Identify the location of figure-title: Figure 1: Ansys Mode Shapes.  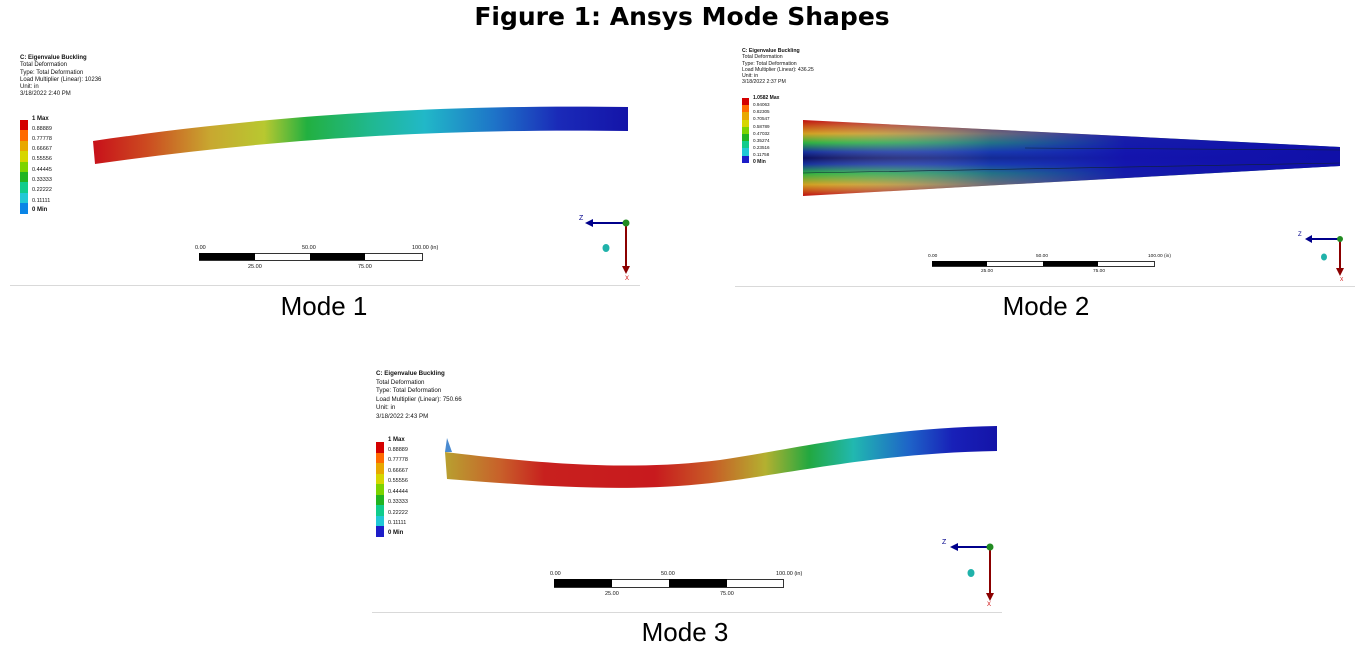
(682, 16).